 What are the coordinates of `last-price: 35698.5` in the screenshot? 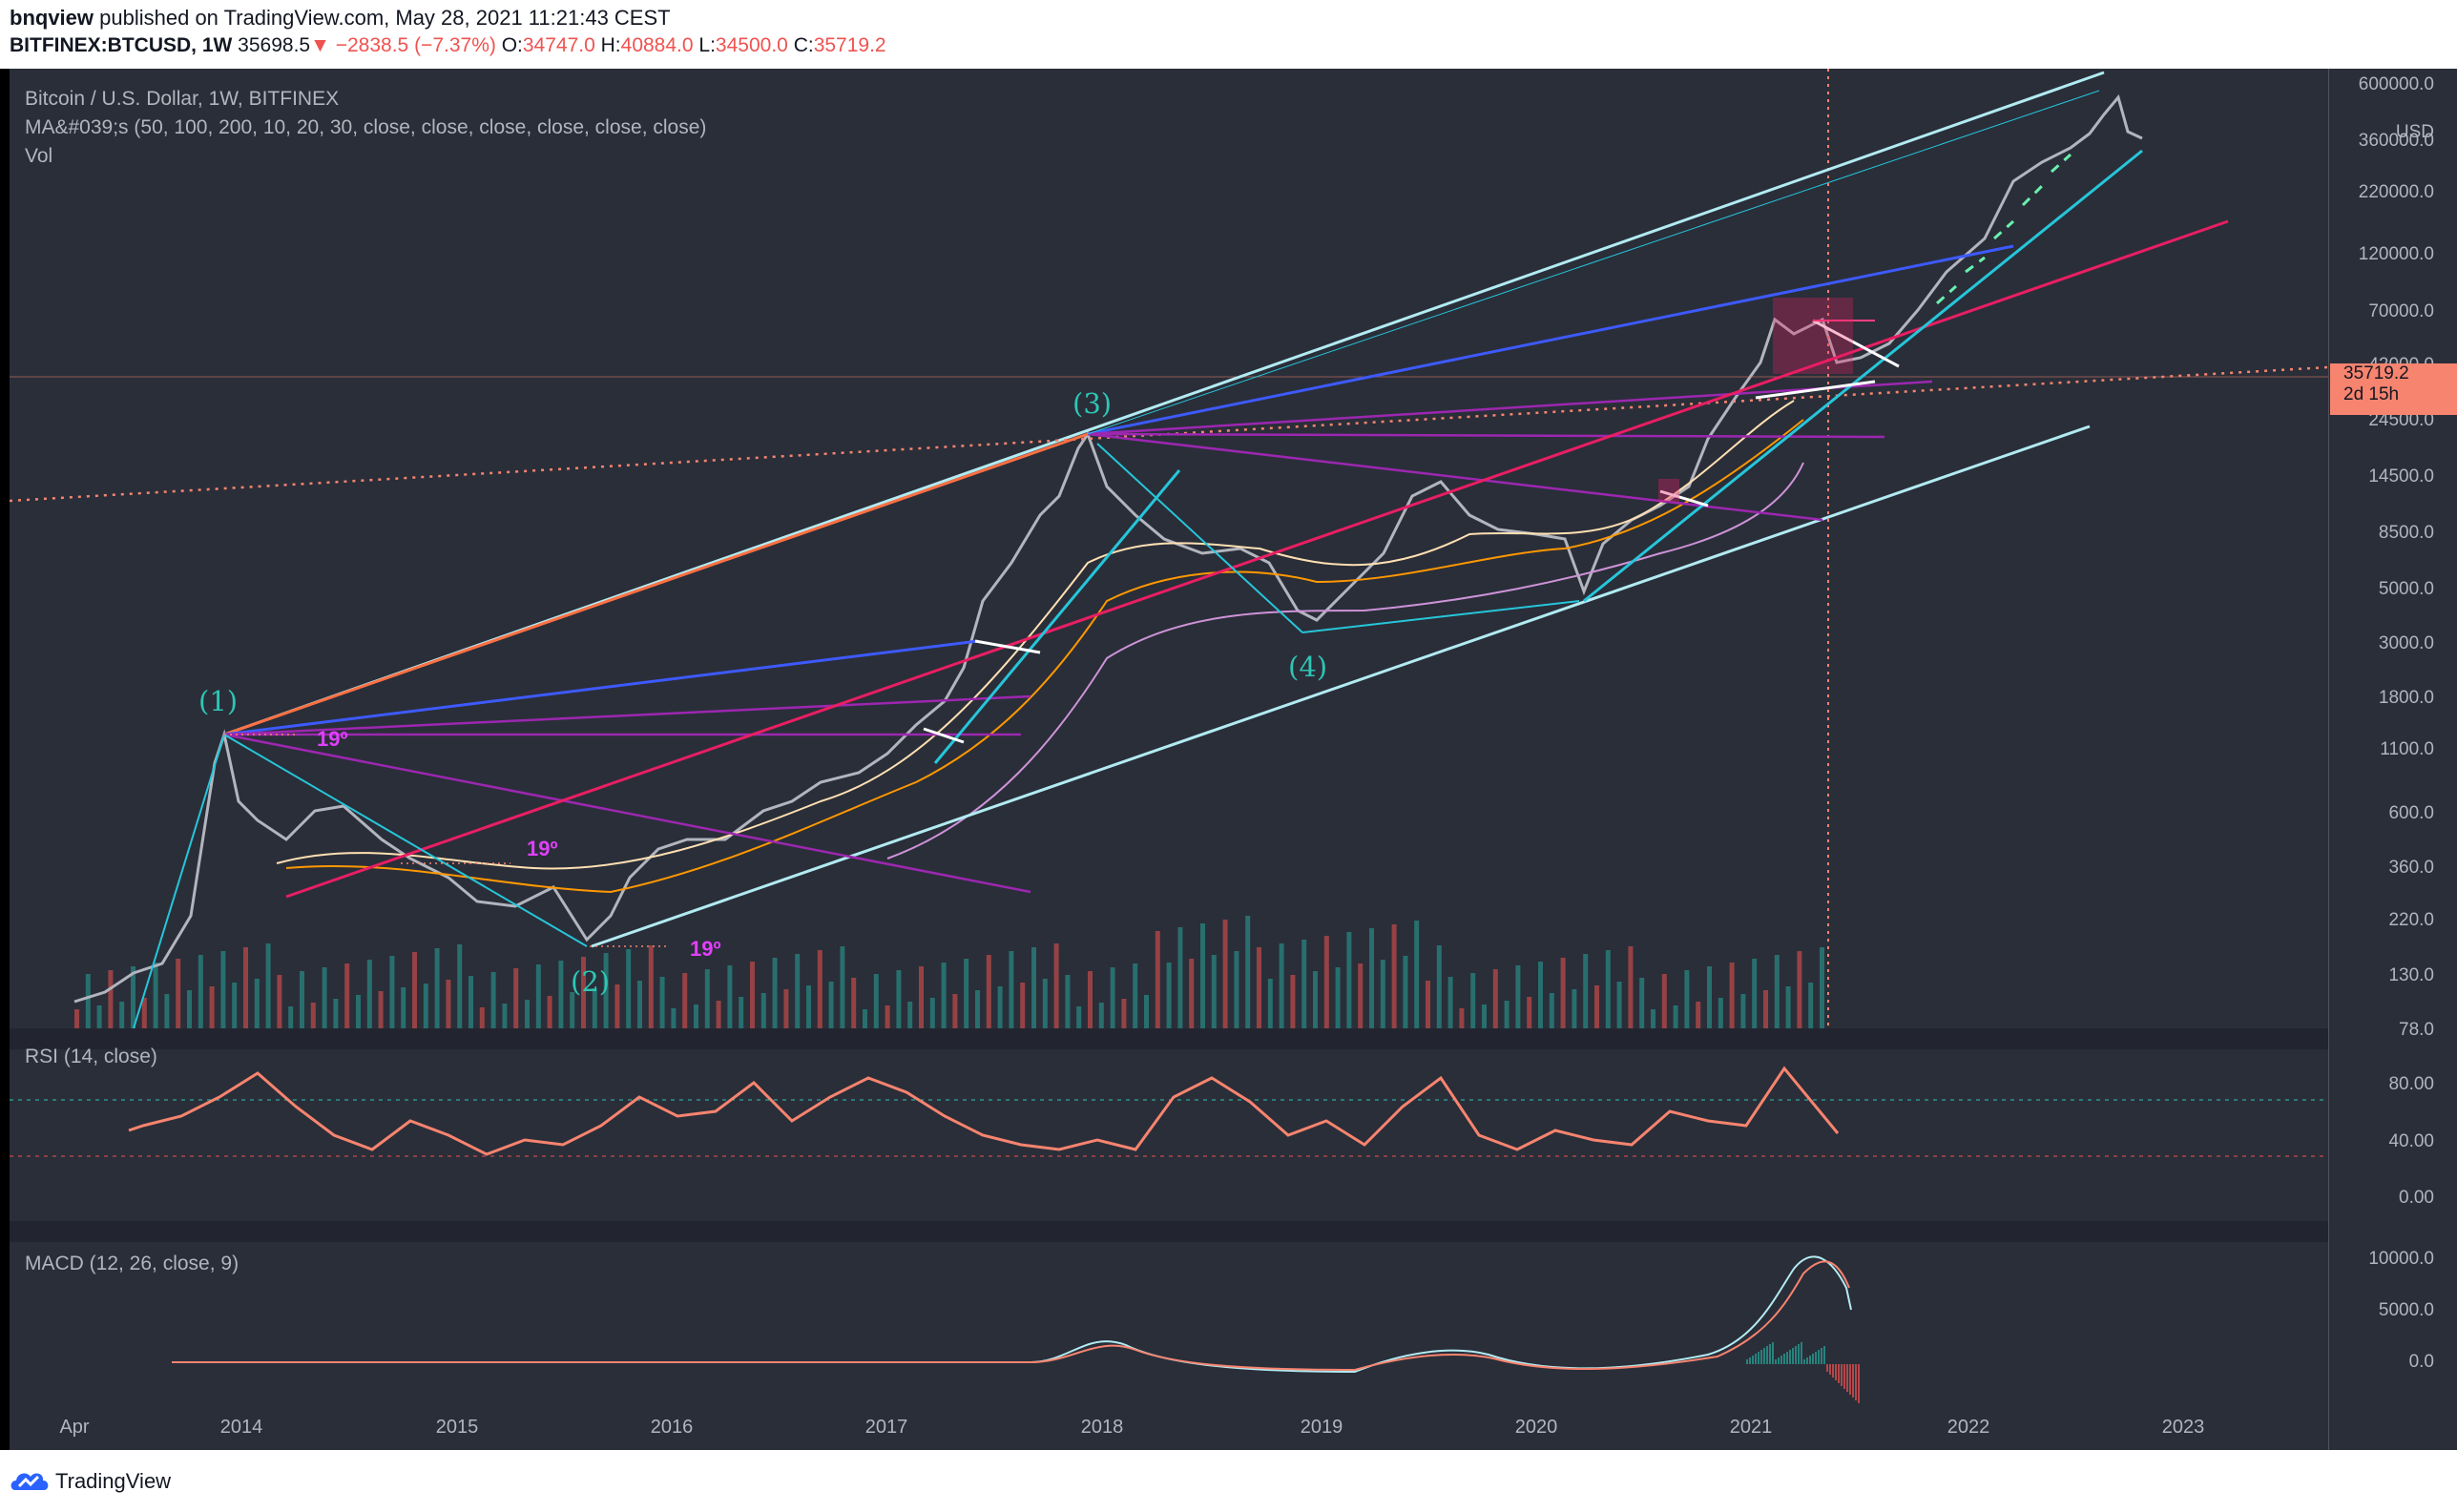 It's located at (274, 45).